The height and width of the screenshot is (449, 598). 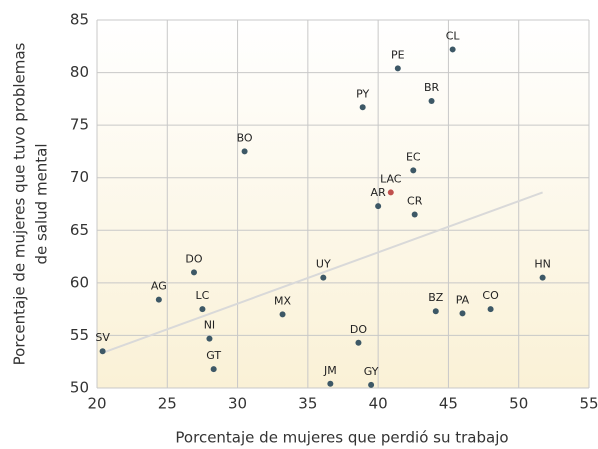 I want to click on point-label: SV, so click(x=102, y=337).